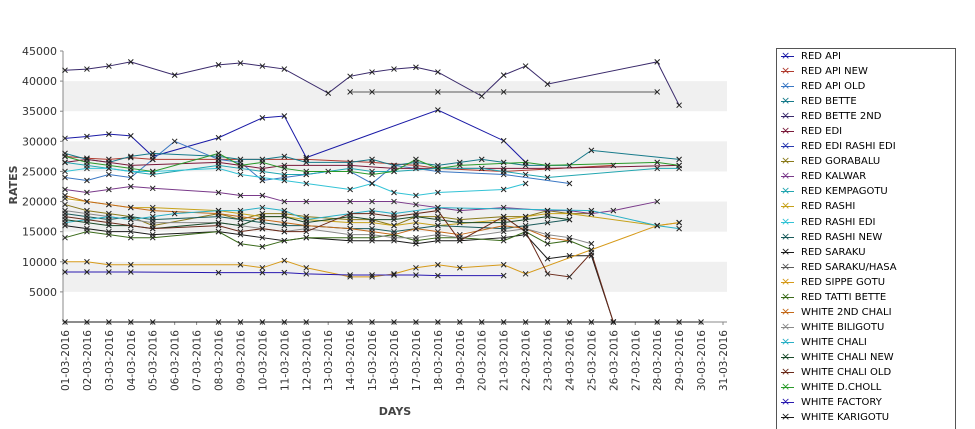 This screenshot has width=975, height=429. I want to click on legend-label: WHITE KARIGOTU, so click(845, 418).